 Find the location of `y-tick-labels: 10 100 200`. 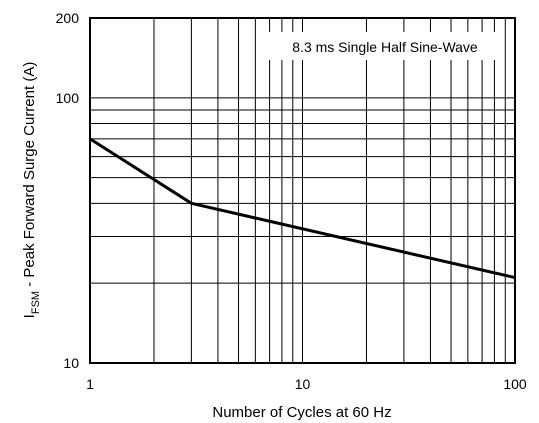

y-tick-labels: 10 100 200 is located at coordinates (68, 190).